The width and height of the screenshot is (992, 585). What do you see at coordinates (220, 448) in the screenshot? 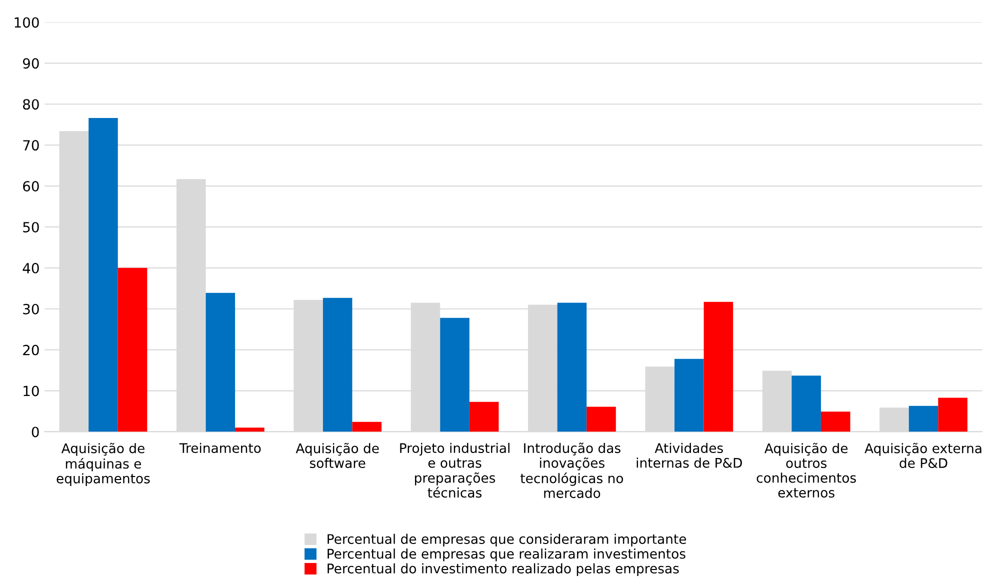
I see `x-tick-label: Treinamento` at bounding box center [220, 448].